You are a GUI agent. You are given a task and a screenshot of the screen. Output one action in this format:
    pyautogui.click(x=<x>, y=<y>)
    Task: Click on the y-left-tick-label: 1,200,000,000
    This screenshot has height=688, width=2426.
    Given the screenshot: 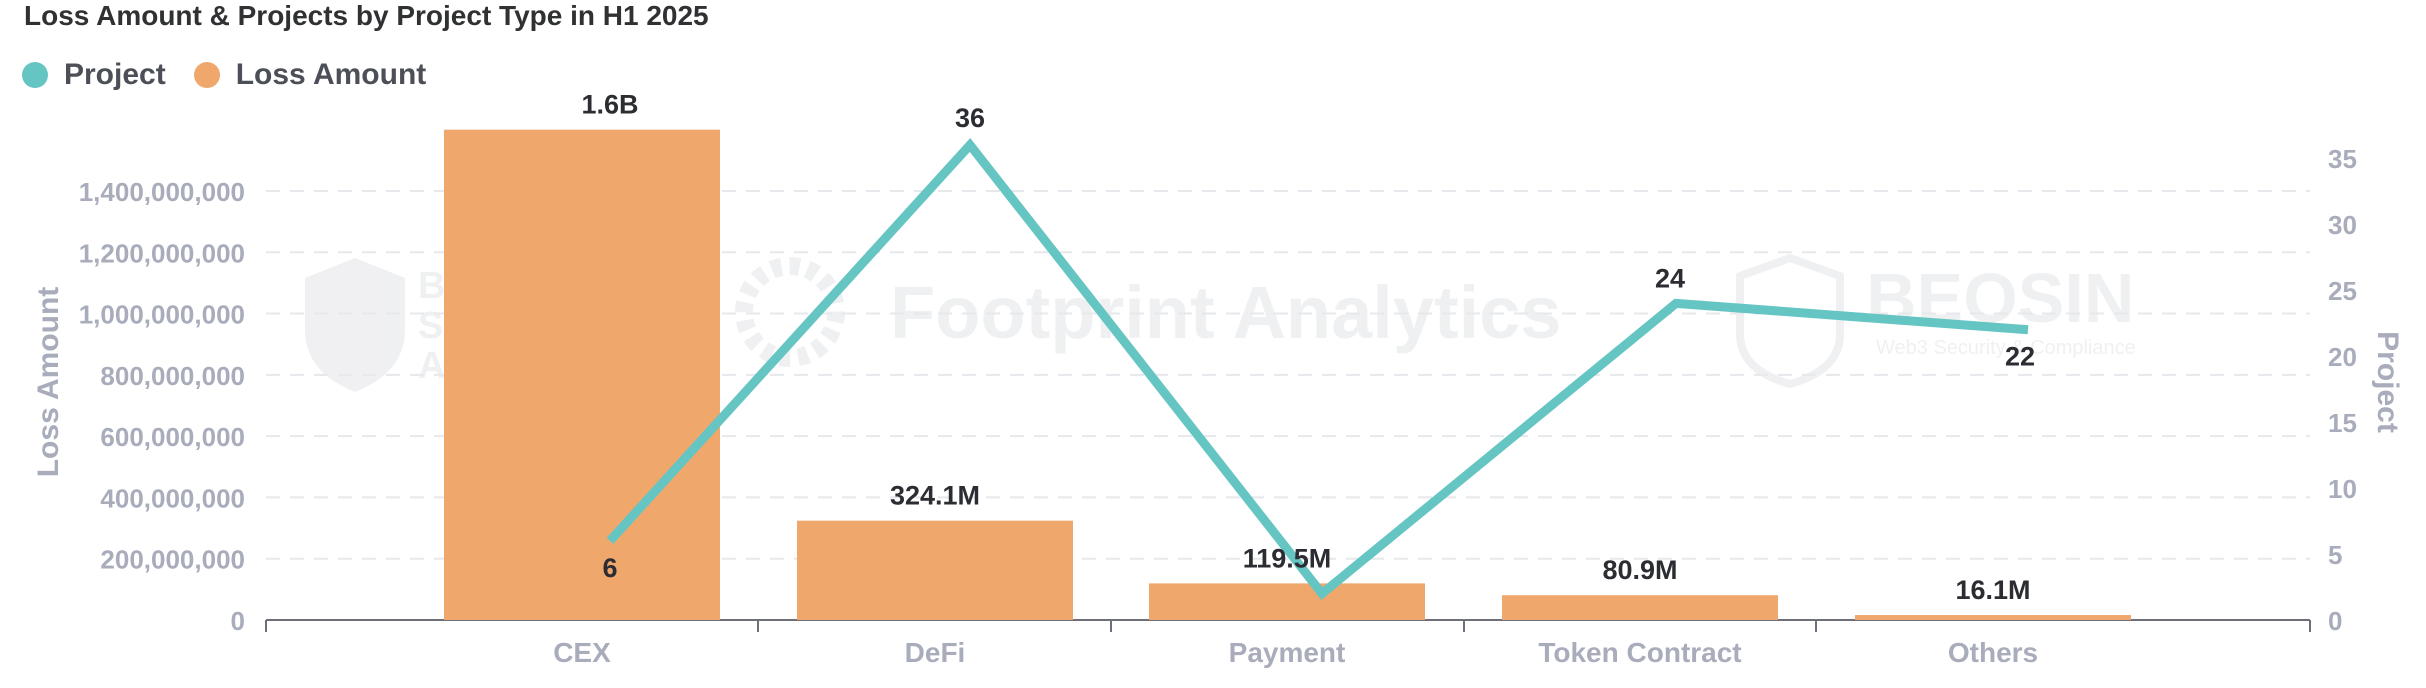 What is the action you would take?
    pyautogui.click(x=162, y=253)
    